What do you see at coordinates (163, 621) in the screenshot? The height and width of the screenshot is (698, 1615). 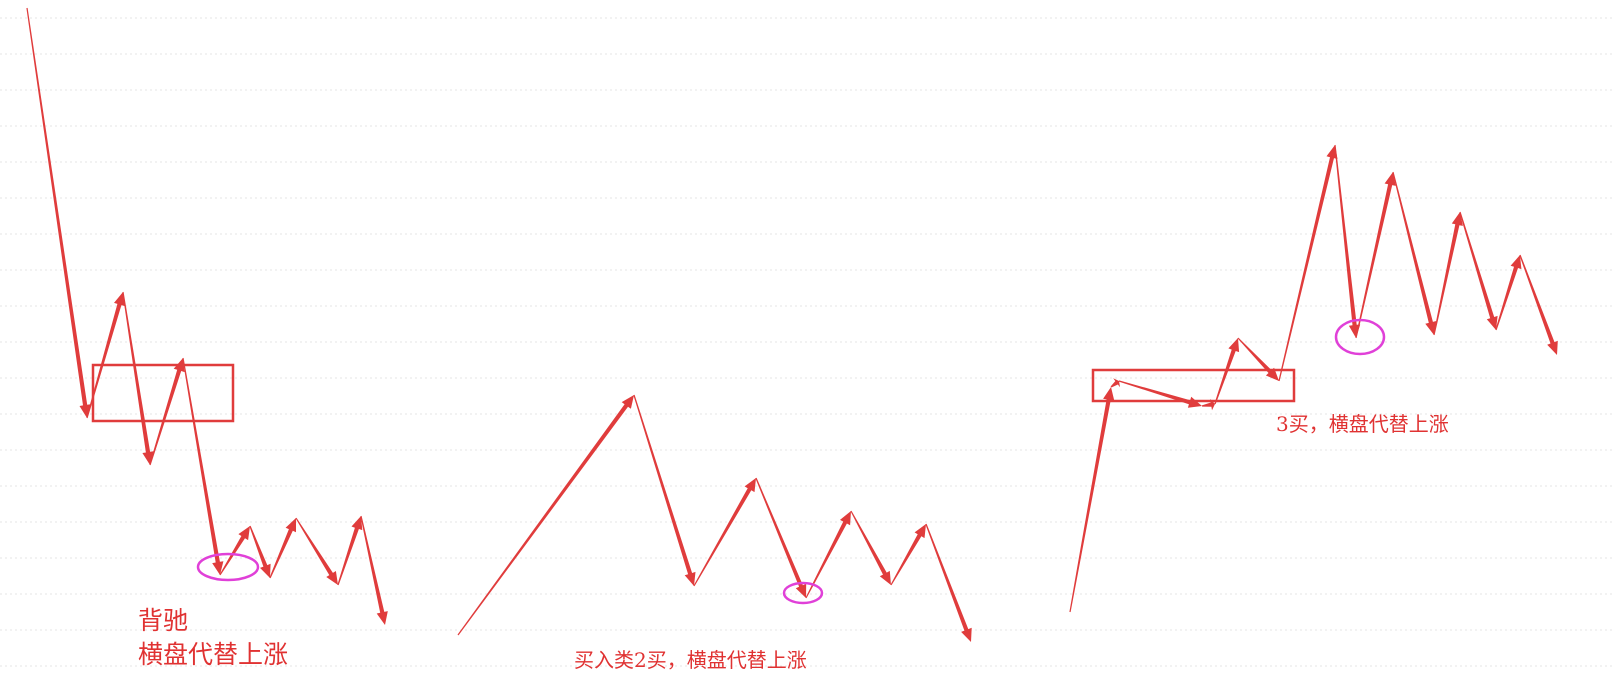 I see `divergence-label: 背驰` at bounding box center [163, 621].